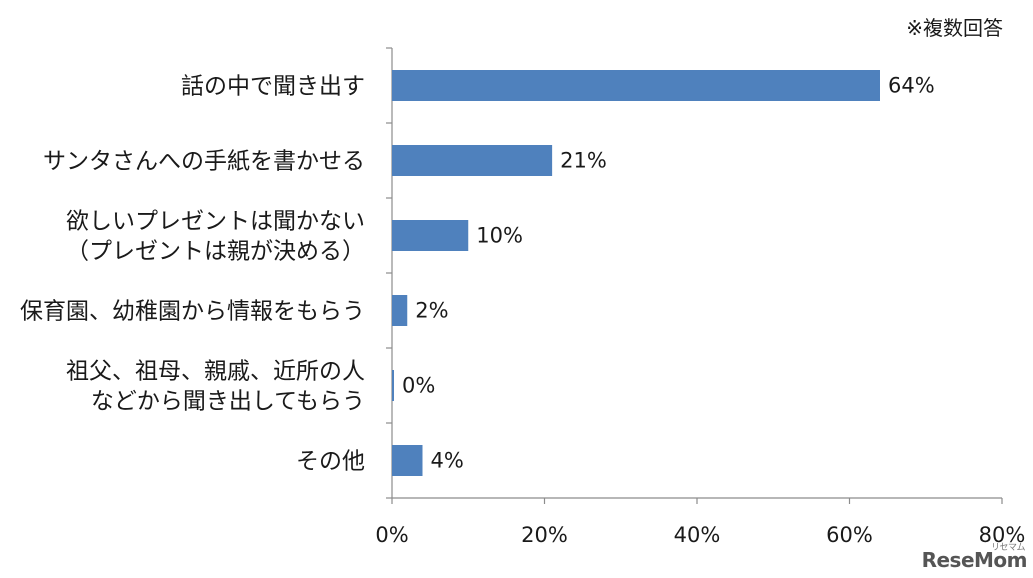  What do you see at coordinates (1002, 535) in the screenshot?
I see `x-tick-label: 80%` at bounding box center [1002, 535].